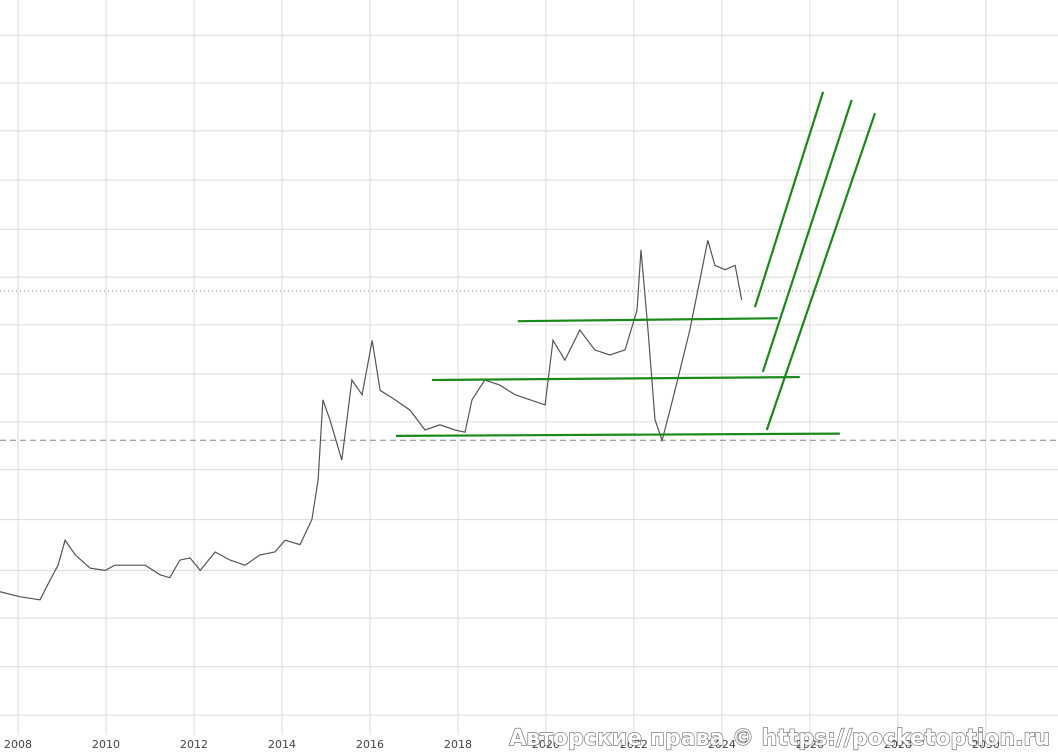 The width and height of the screenshot is (1058, 755). Describe the element at coordinates (810, 744) in the screenshot. I see `x-tick-label: 2026` at that location.